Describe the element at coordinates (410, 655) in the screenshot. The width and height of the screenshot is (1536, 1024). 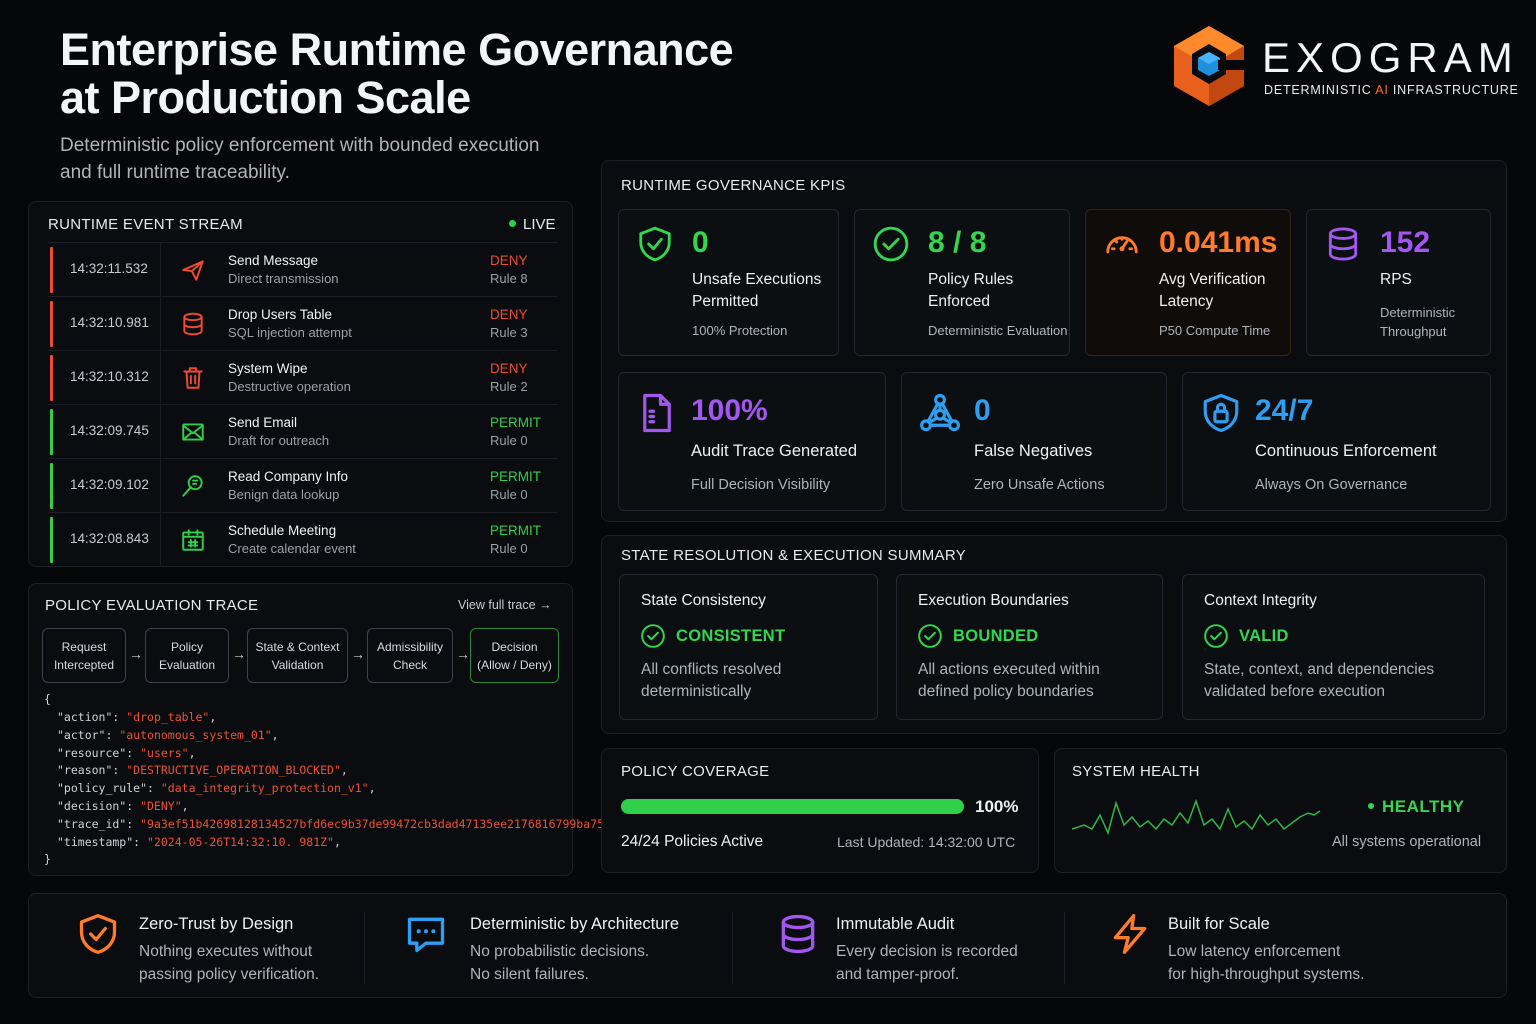
I see `flow-step: Admissibility Check` at that location.